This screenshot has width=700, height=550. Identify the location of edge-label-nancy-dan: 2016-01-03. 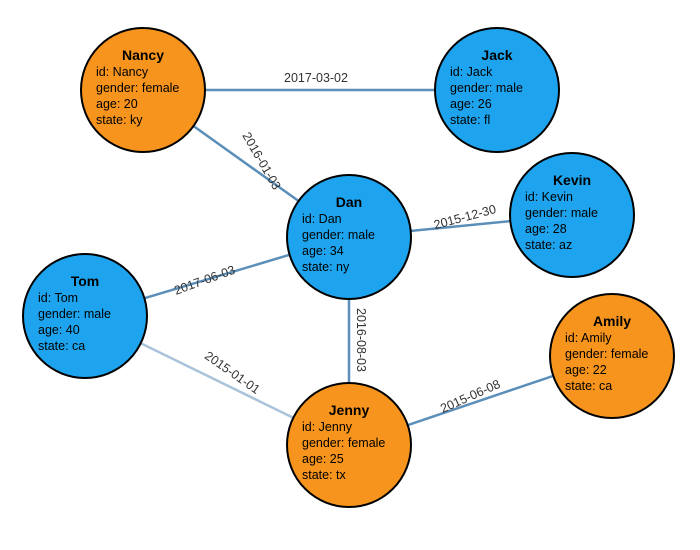
(261, 161).